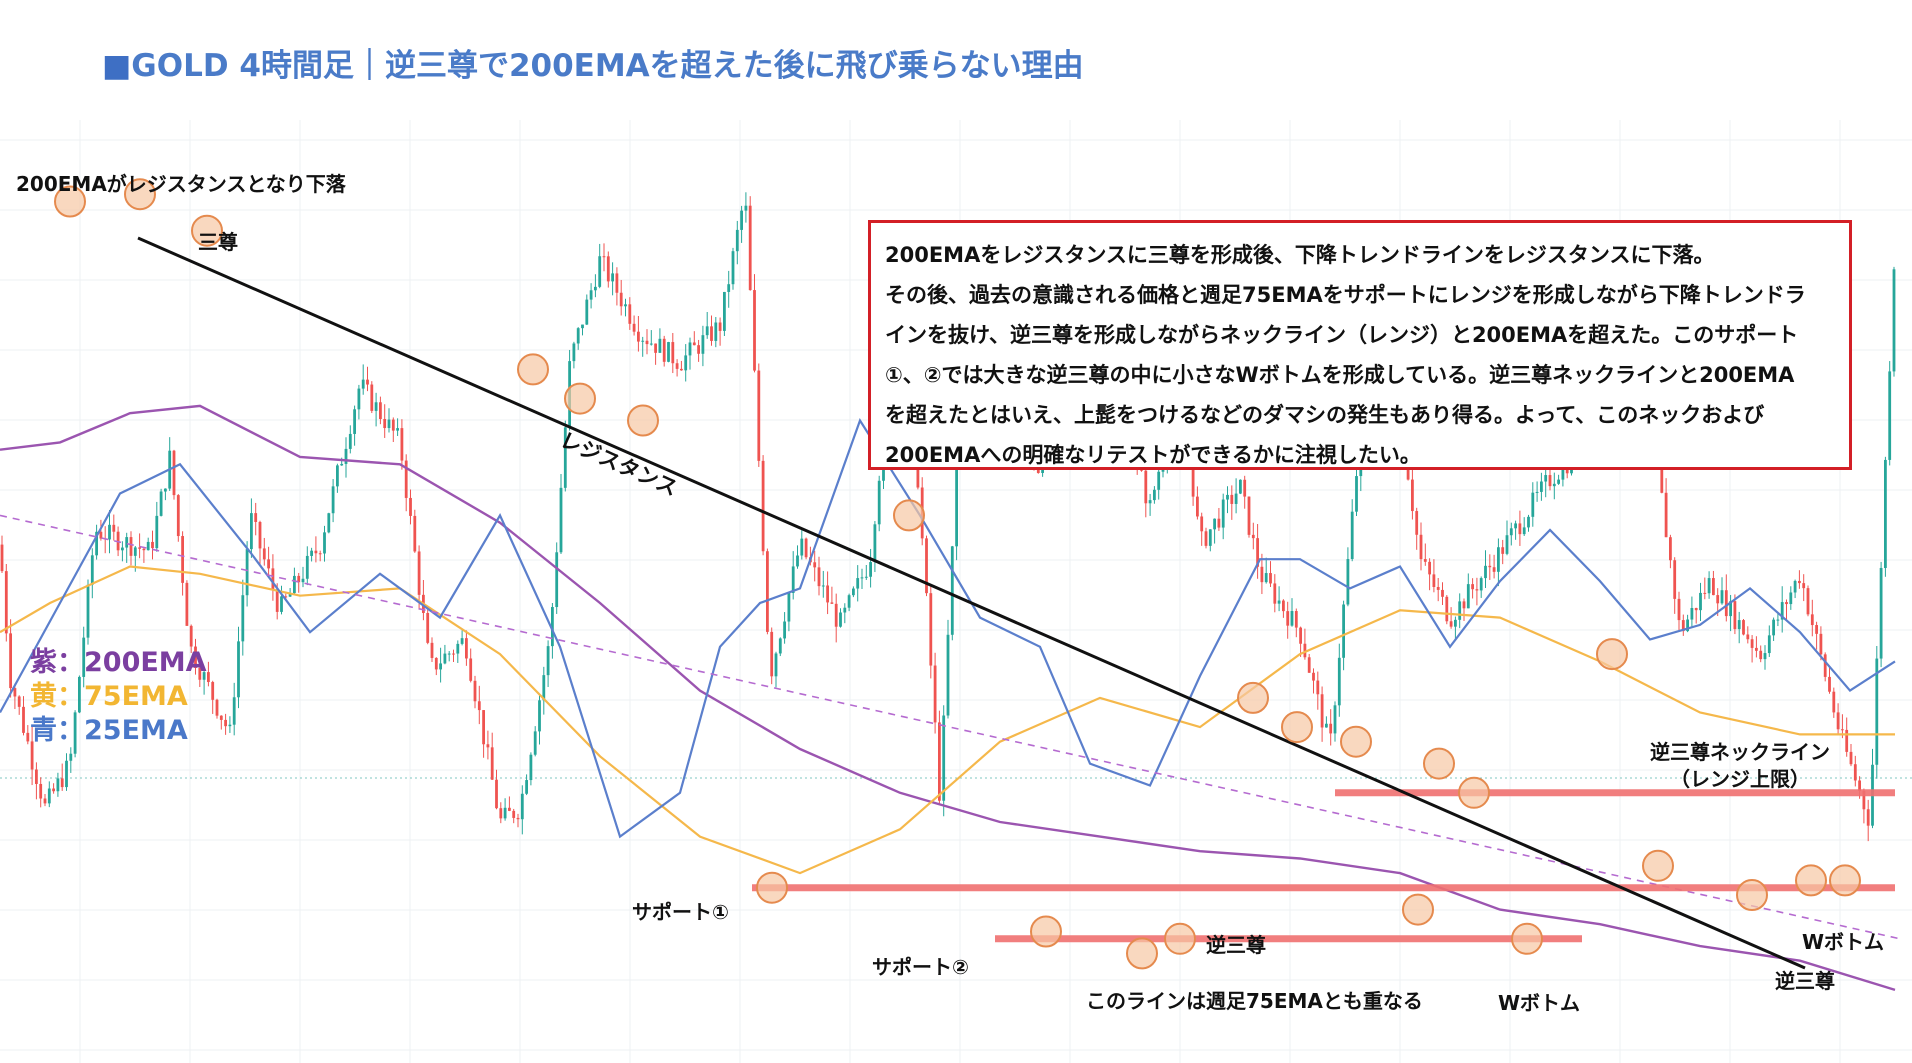  What do you see at coordinates (1805, 981) in the screenshot?
I see `gyaku-santon-label-2: 逆三尊` at bounding box center [1805, 981].